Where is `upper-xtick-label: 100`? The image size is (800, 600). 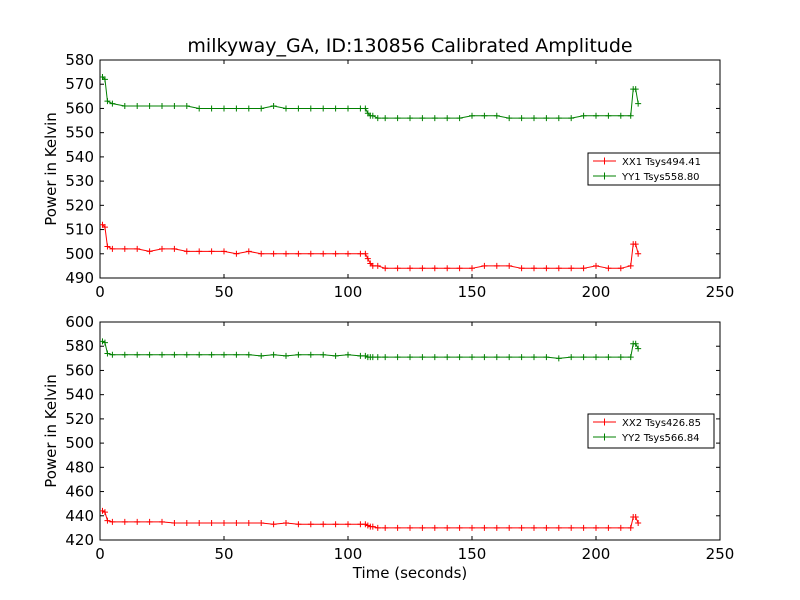 upper-xtick-label: 100 is located at coordinates (348, 292).